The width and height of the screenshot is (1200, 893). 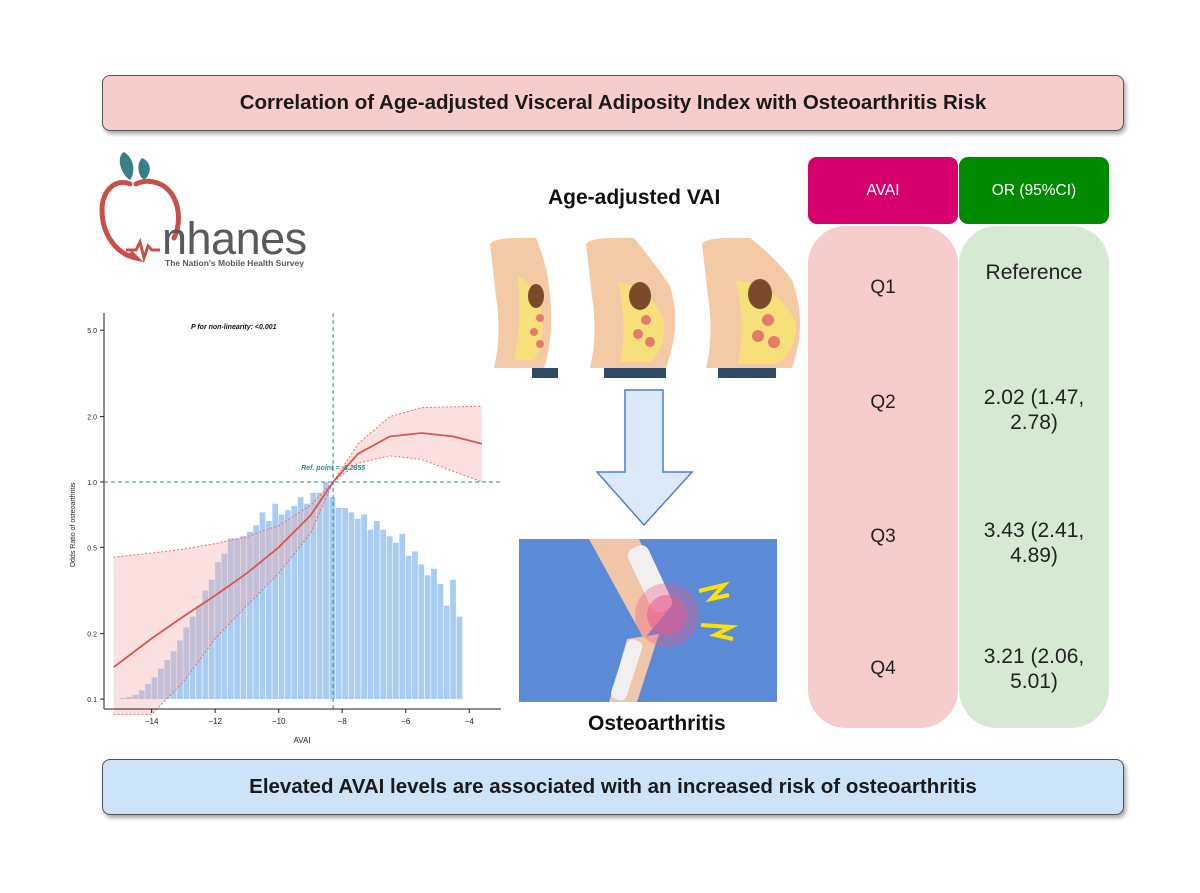 What do you see at coordinates (644, 458) in the screenshot?
I see `down-arrow-icon` at bounding box center [644, 458].